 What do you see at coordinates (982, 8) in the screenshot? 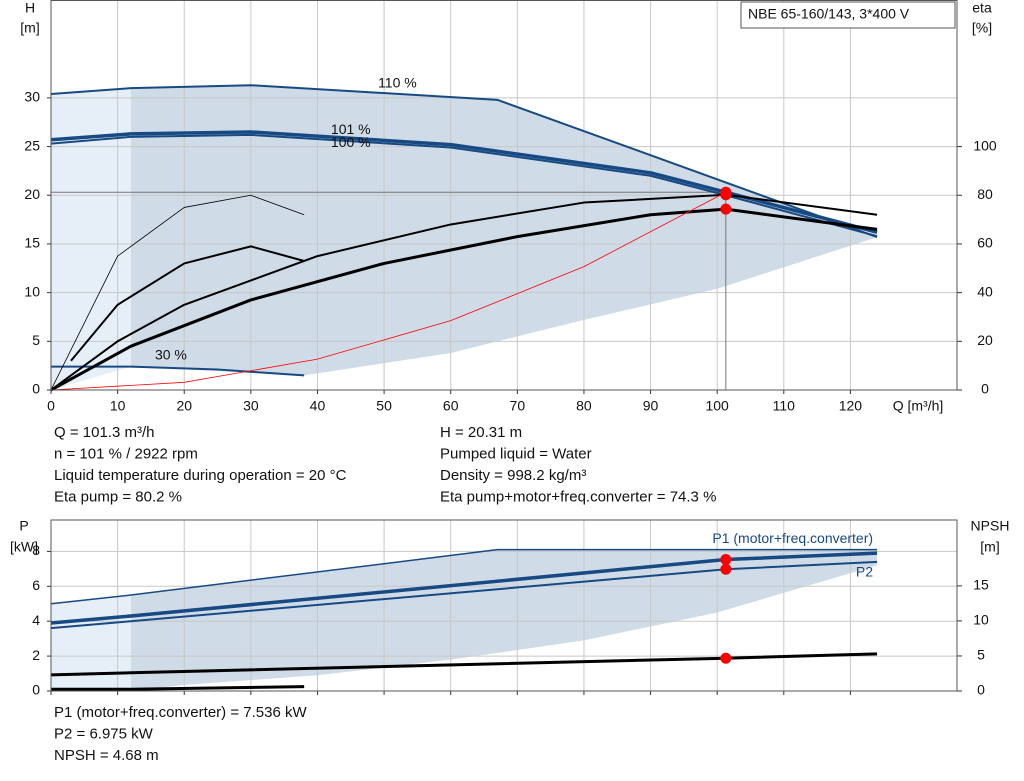
I see `y2-axis-label: eta` at bounding box center [982, 8].